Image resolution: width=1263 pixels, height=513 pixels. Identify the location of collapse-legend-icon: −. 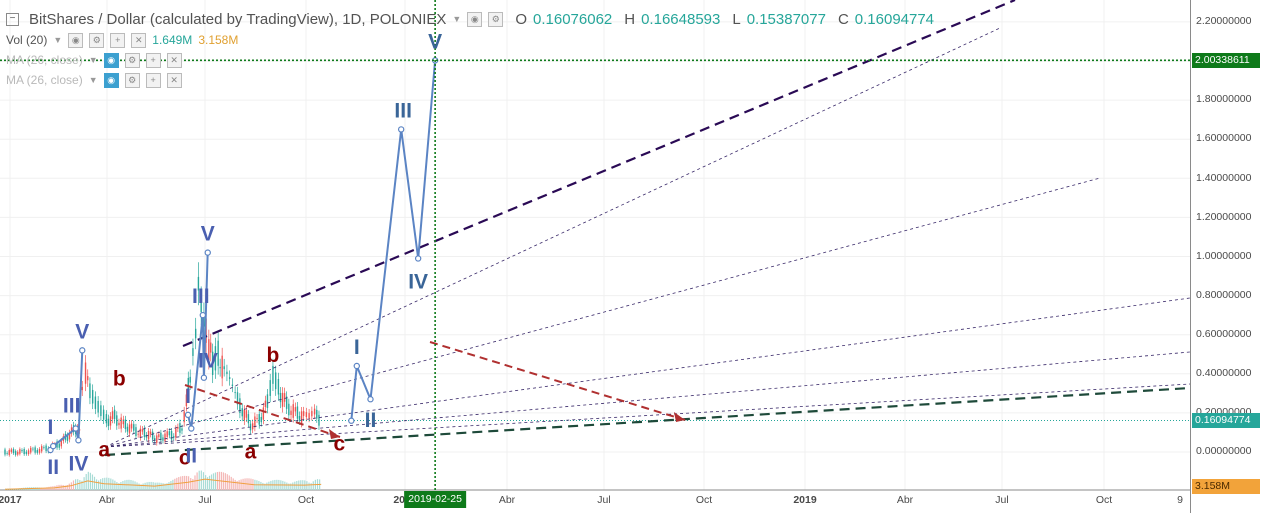
(12, 19).